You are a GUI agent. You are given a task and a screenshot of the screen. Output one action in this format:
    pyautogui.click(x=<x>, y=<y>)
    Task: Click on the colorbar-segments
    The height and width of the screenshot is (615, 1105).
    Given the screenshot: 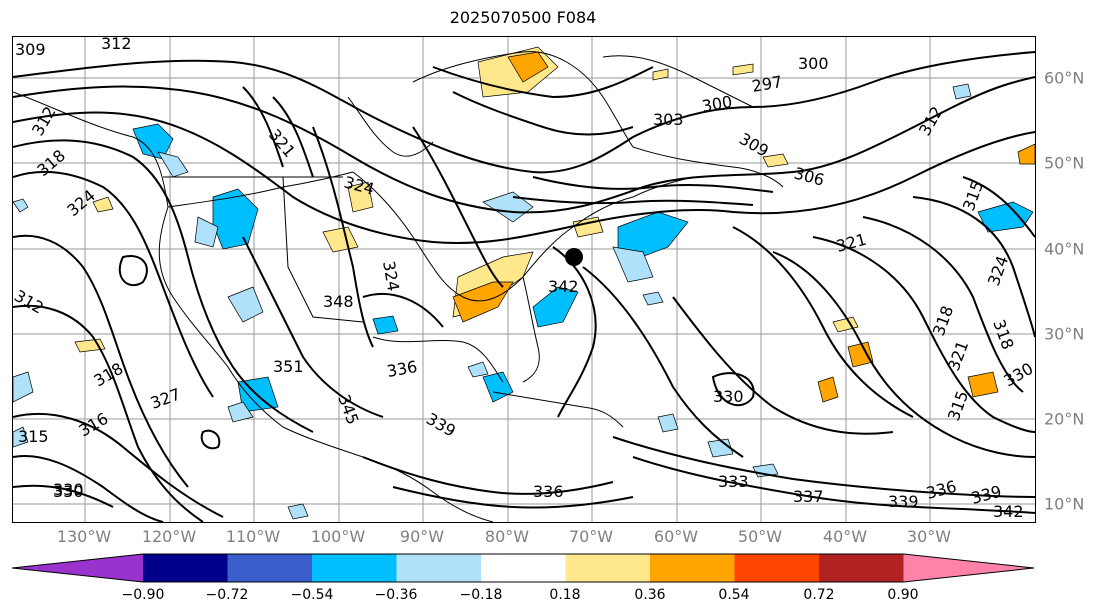 What is the action you would take?
    pyautogui.click(x=523, y=568)
    